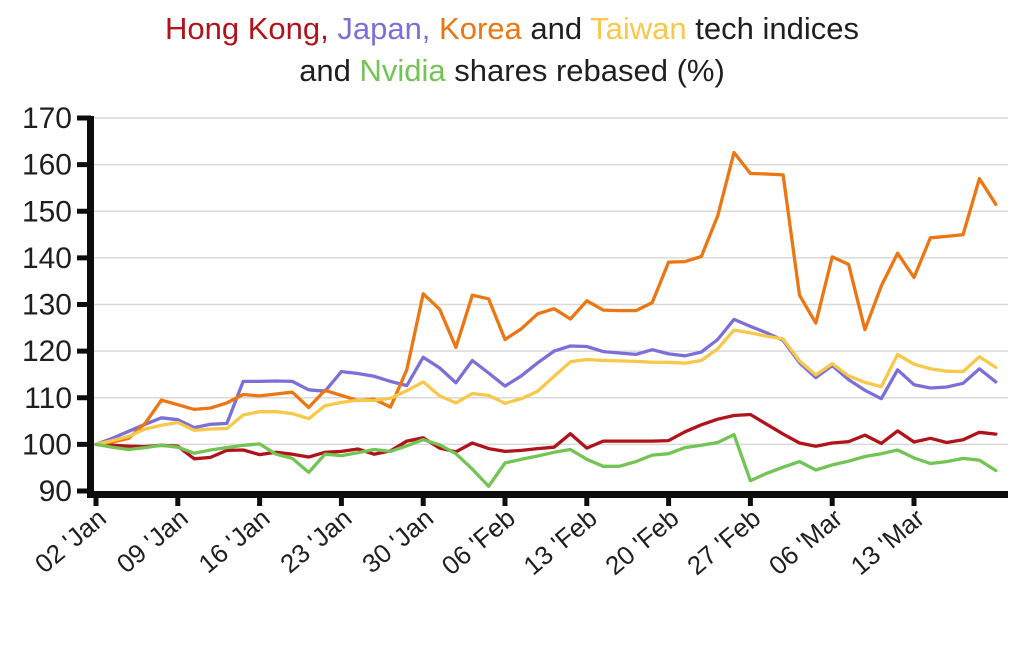 This screenshot has width=1024, height=645. Describe the element at coordinates (47, 118) in the screenshot. I see `y-axis-tick-label: 170` at that location.